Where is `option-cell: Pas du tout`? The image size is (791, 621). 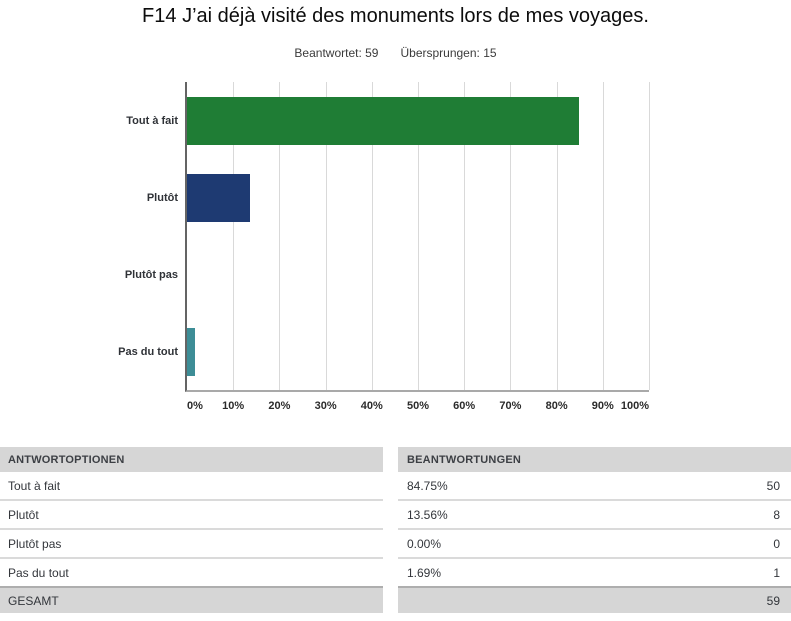
option-cell: Pas du tout is located at coordinates (191, 573).